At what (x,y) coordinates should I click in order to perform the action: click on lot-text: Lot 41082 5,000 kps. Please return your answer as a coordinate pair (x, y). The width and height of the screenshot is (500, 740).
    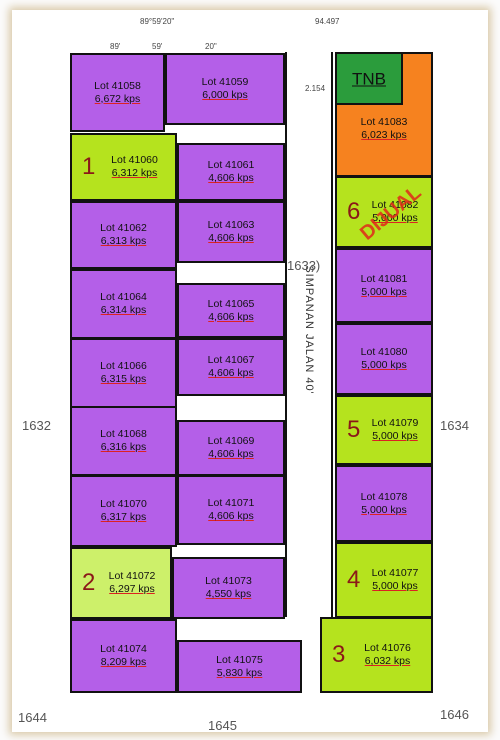
    Looking at the image, I should click on (395, 212).